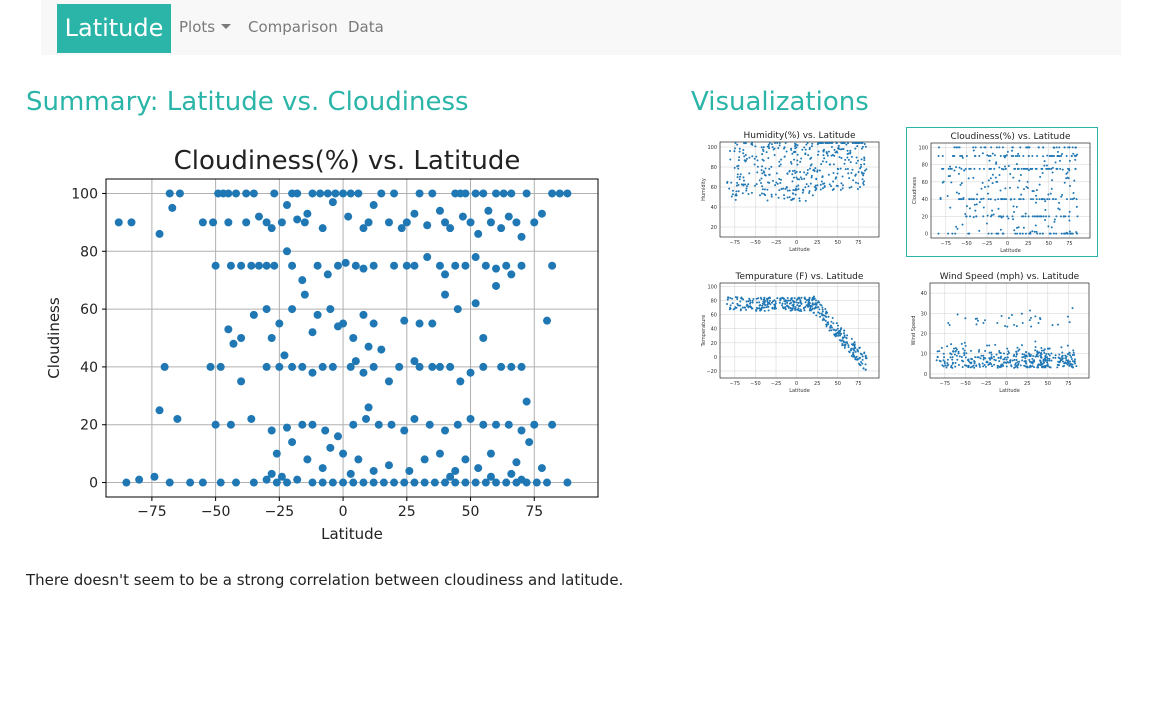 The width and height of the screenshot is (1160, 707). I want to click on nav-data-link: Data, so click(366, 27).